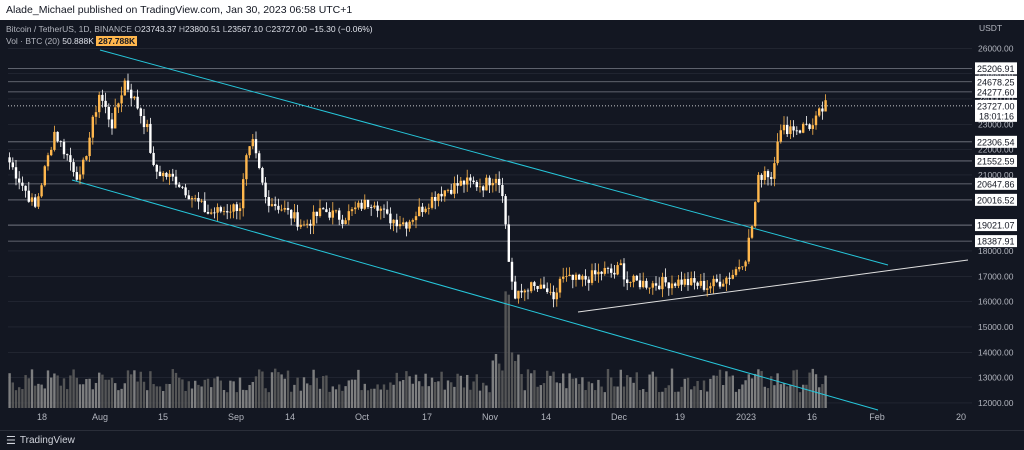  I want to click on volume-ma: 50.888K, so click(78, 41).